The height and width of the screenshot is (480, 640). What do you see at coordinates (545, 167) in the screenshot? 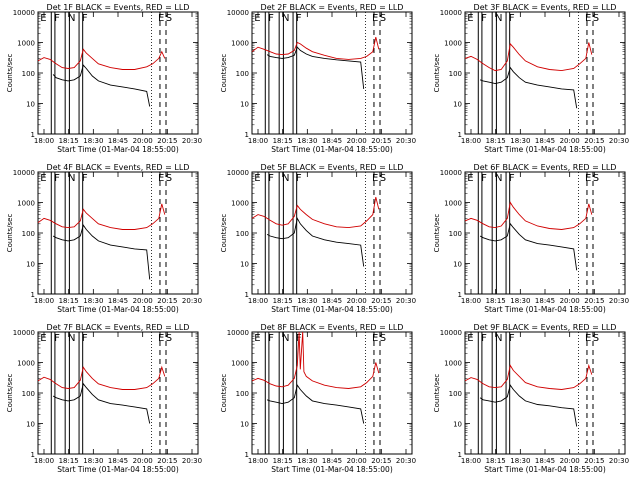
I see `panel-title: Det 6F BLACK = Events, RED = LLD` at bounding box center [545, 167].